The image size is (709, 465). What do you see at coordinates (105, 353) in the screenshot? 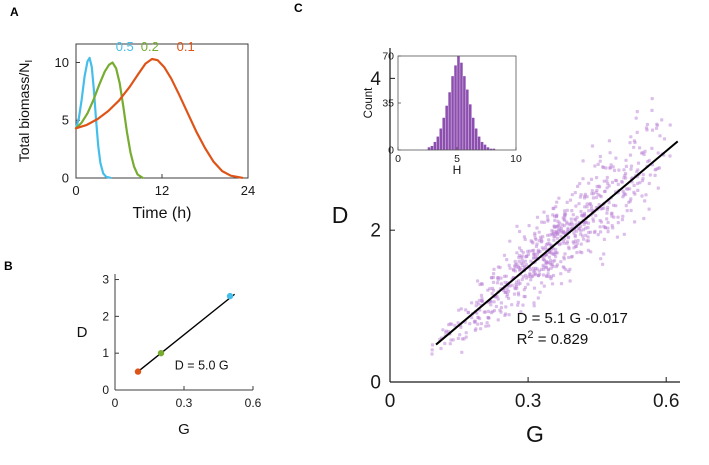
I see `y-tick-label: 1` at bounding box center [105, 353].